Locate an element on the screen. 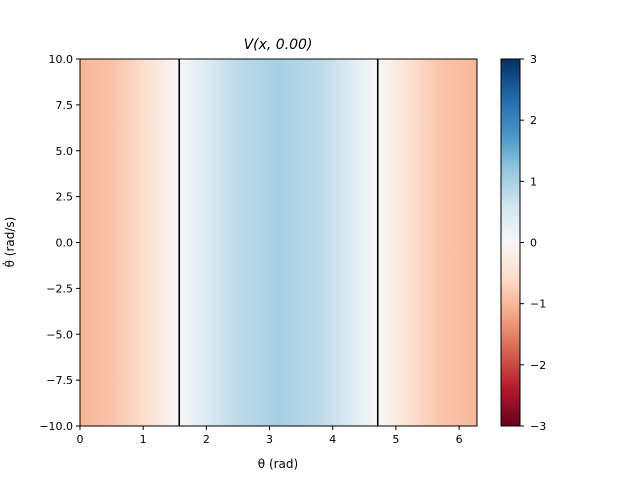  y-axis: 10.0 7.5 5.0 2.5 0.0 −2.5 −5.0 −7.5 −10.0 is located at coordinates (59, 243).